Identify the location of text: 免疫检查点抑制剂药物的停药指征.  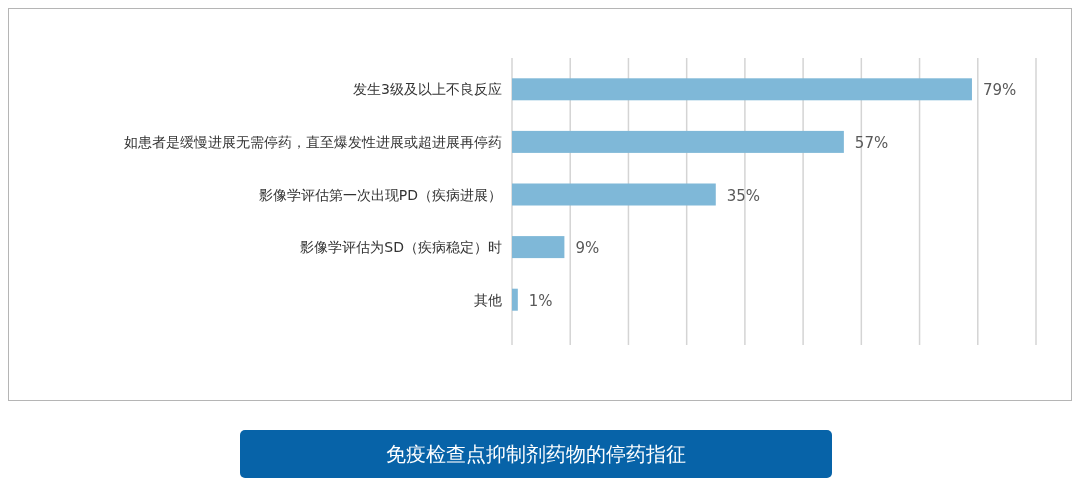
(536, 454).